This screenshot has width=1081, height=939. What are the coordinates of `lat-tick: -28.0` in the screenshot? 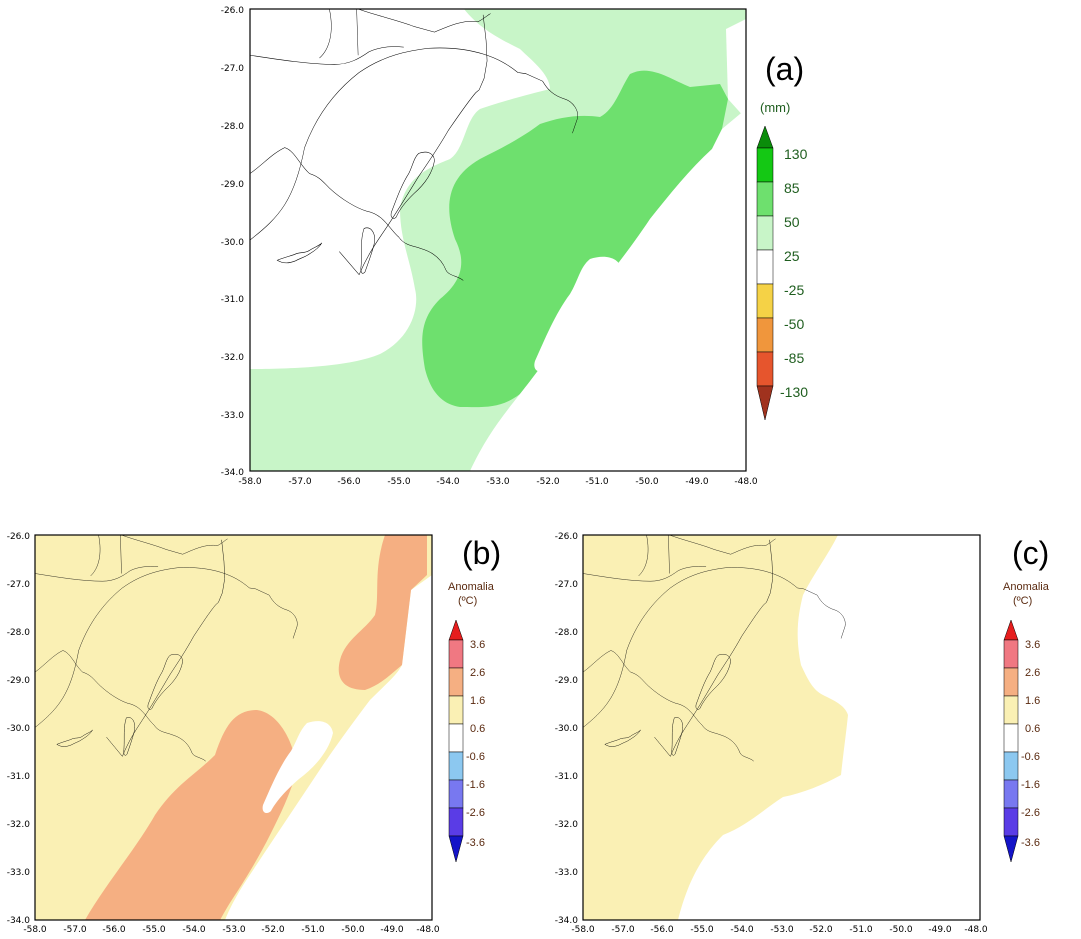 It's located at (19, 633).